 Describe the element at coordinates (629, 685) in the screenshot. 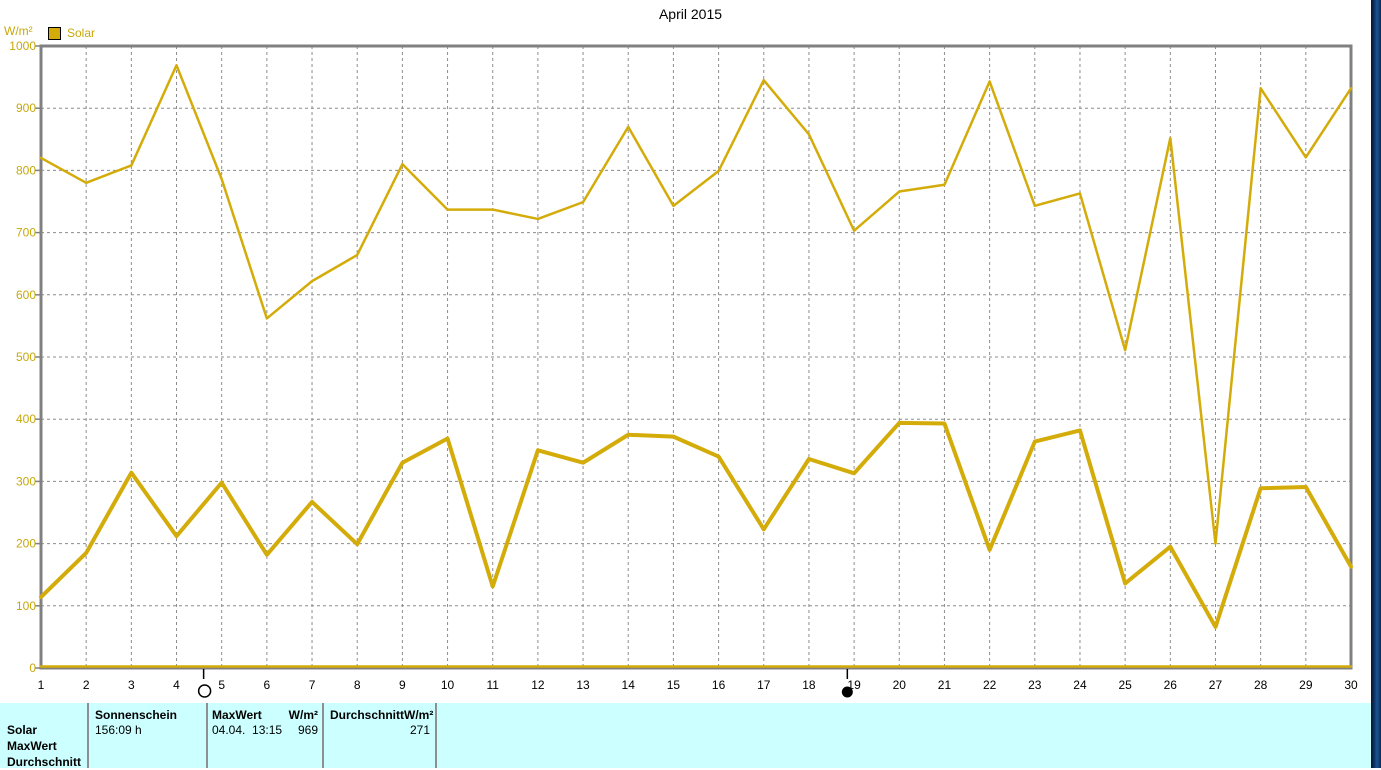

I see `x-axis-day-label: 14` at that location.